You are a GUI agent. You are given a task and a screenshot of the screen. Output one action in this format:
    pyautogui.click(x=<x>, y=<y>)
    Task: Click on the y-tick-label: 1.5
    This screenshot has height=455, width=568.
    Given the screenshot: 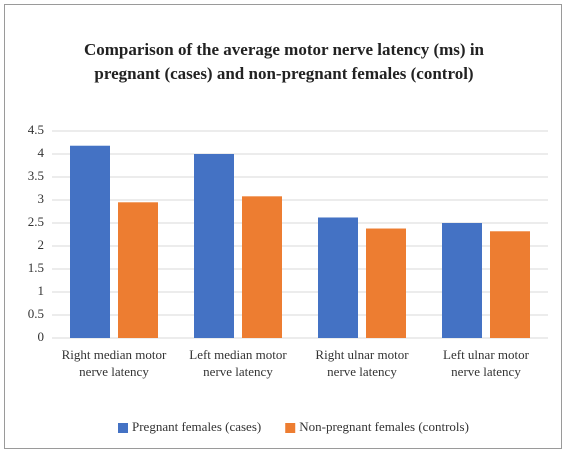 What is the action you would take?
    pyautogui.click(x=36, y=267)
    